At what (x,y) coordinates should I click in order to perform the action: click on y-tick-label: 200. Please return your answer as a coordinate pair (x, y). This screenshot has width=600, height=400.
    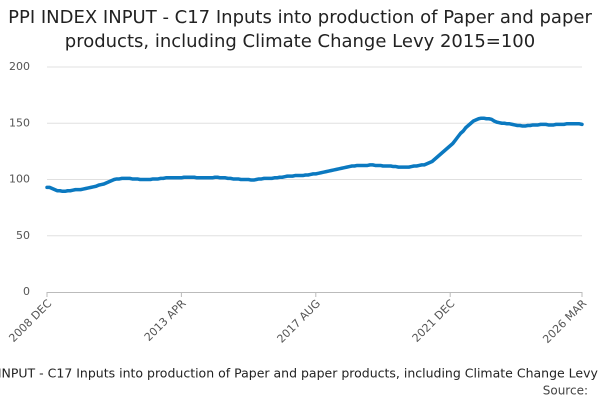
    Looking at the image, I should click on (19, 66).